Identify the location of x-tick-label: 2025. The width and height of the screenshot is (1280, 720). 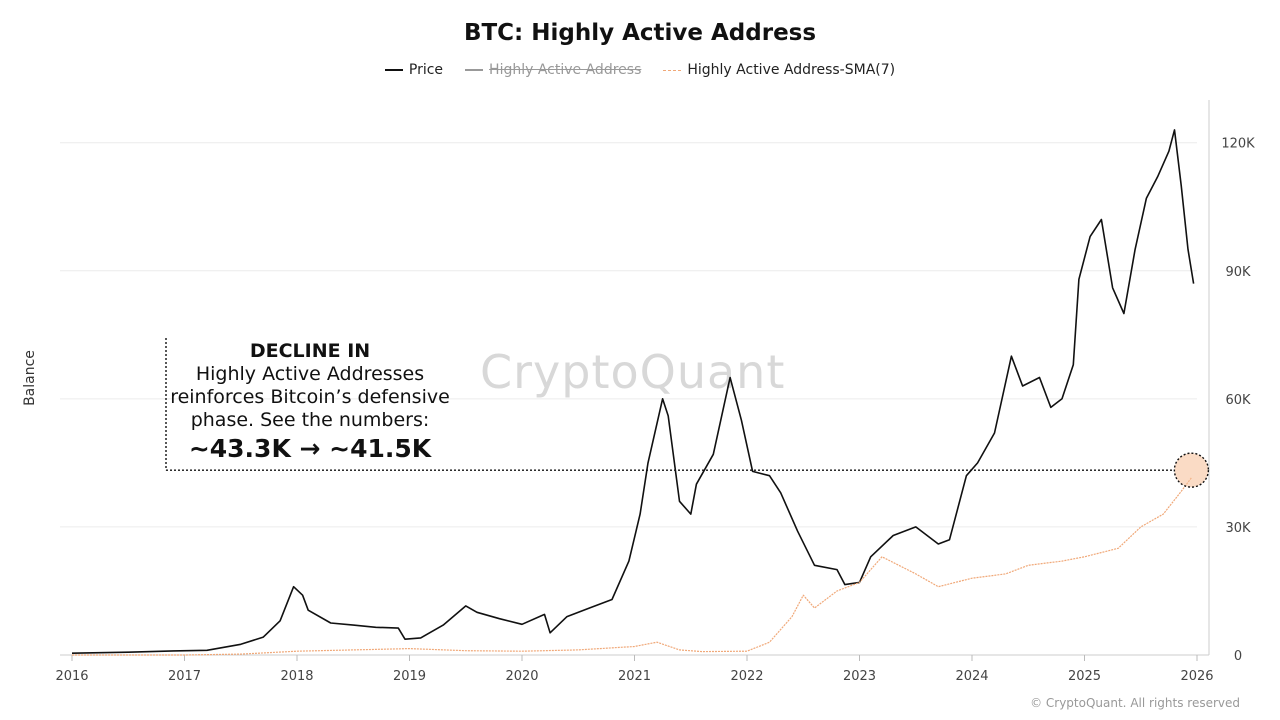
(1084, 676).